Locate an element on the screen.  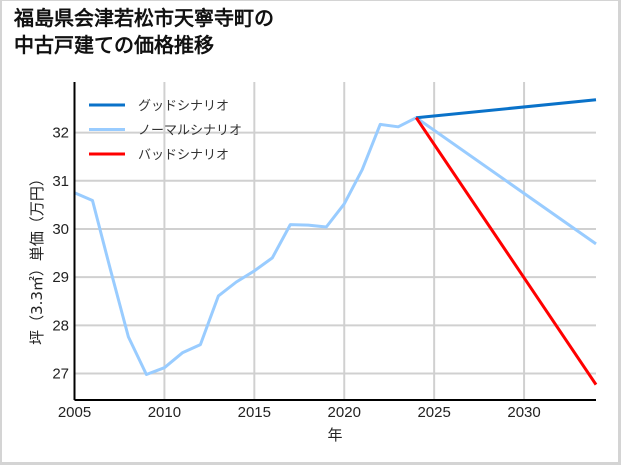
y-tick-label: 27 is located at coordinates (60, 374).